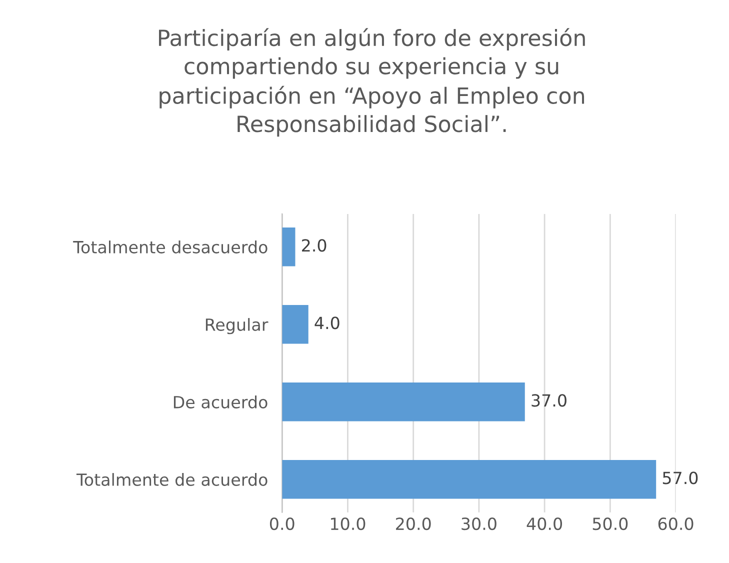  I want to click on x-tick-label: 60.0, so click(676, 523).